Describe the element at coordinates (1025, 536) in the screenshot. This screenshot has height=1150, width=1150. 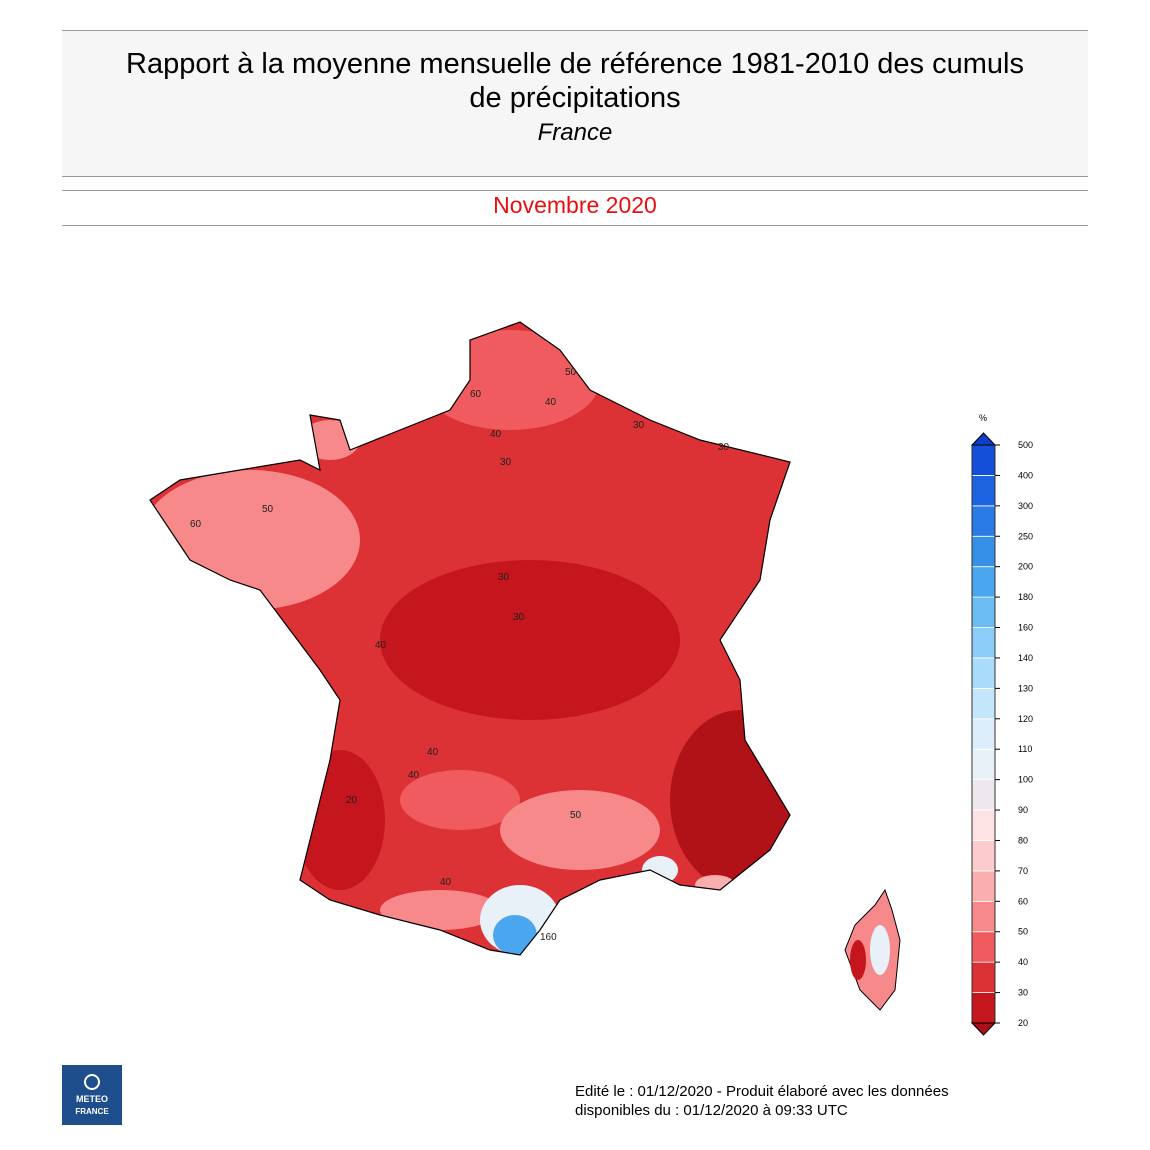
I see `legend-tick-label: 250` at that location.